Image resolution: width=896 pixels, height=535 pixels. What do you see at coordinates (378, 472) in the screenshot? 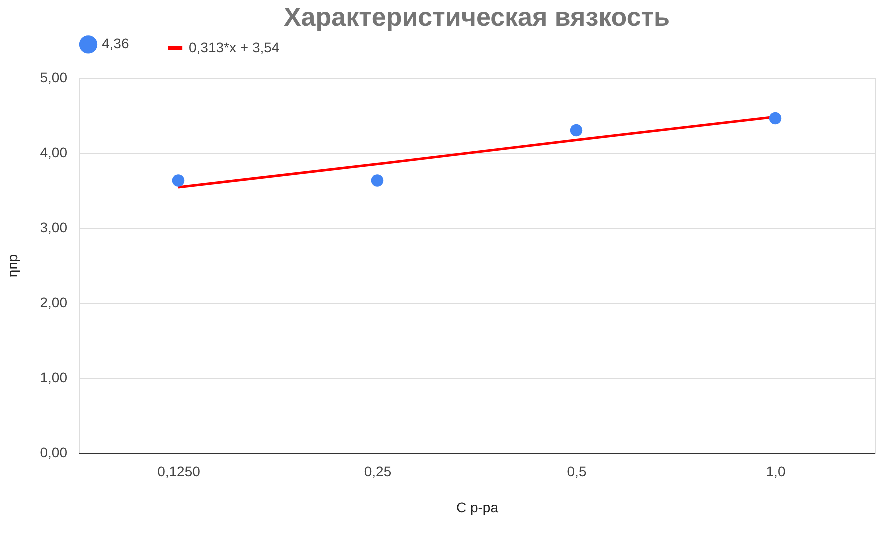
I see `x-tick-label: 0,25` at bounding box center [378, 472].